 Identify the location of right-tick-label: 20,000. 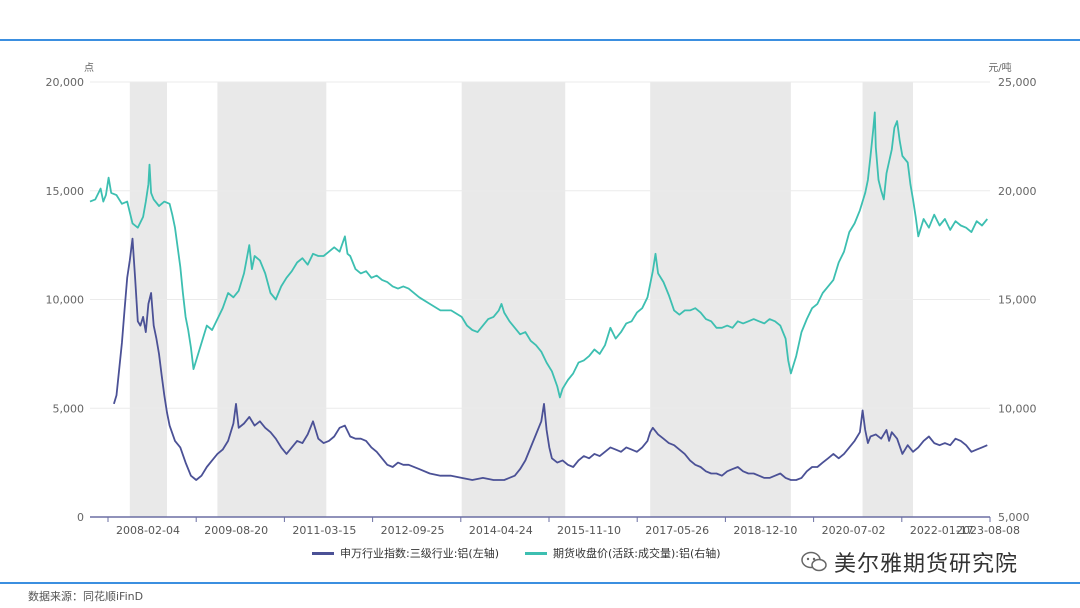
(1017, 191).